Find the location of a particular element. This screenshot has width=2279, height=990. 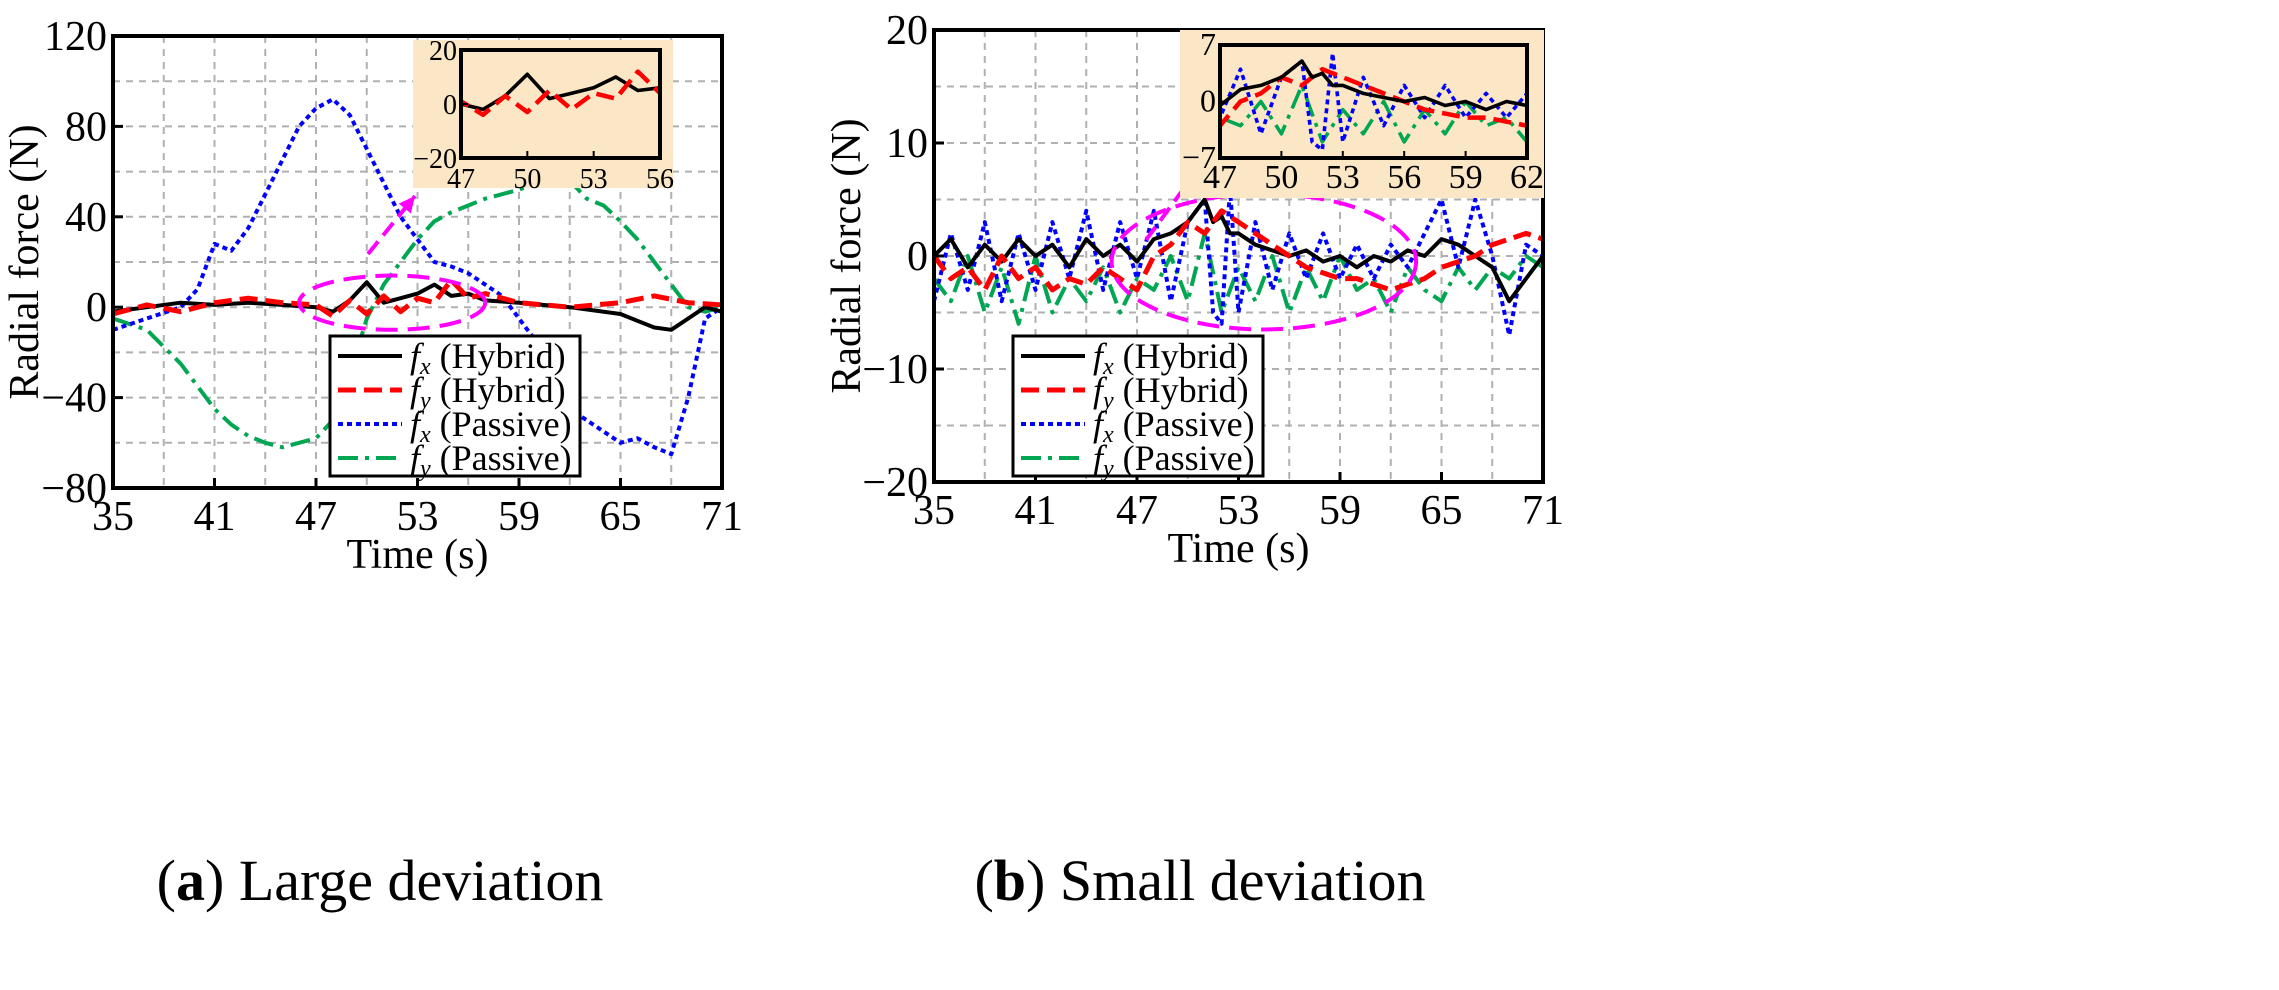

inset-y-tick-label: 7 is located at coordinates (1208, 44).